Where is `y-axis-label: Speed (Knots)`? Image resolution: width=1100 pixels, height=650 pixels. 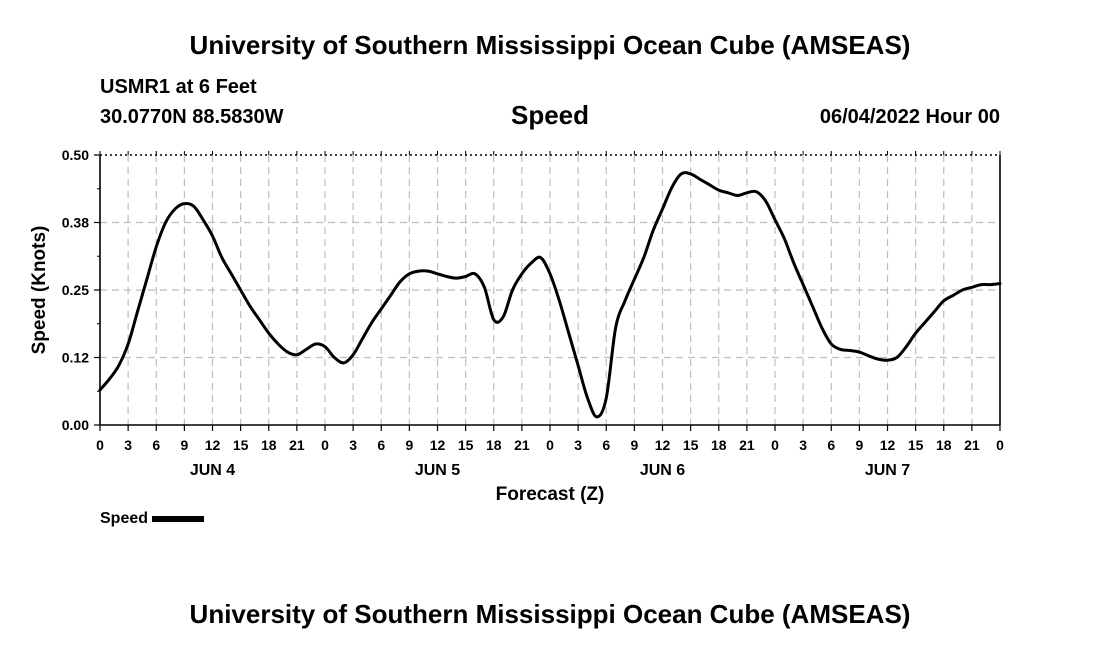 y-axis-label: Speed (Knots) is located at coordinates (39, 290).